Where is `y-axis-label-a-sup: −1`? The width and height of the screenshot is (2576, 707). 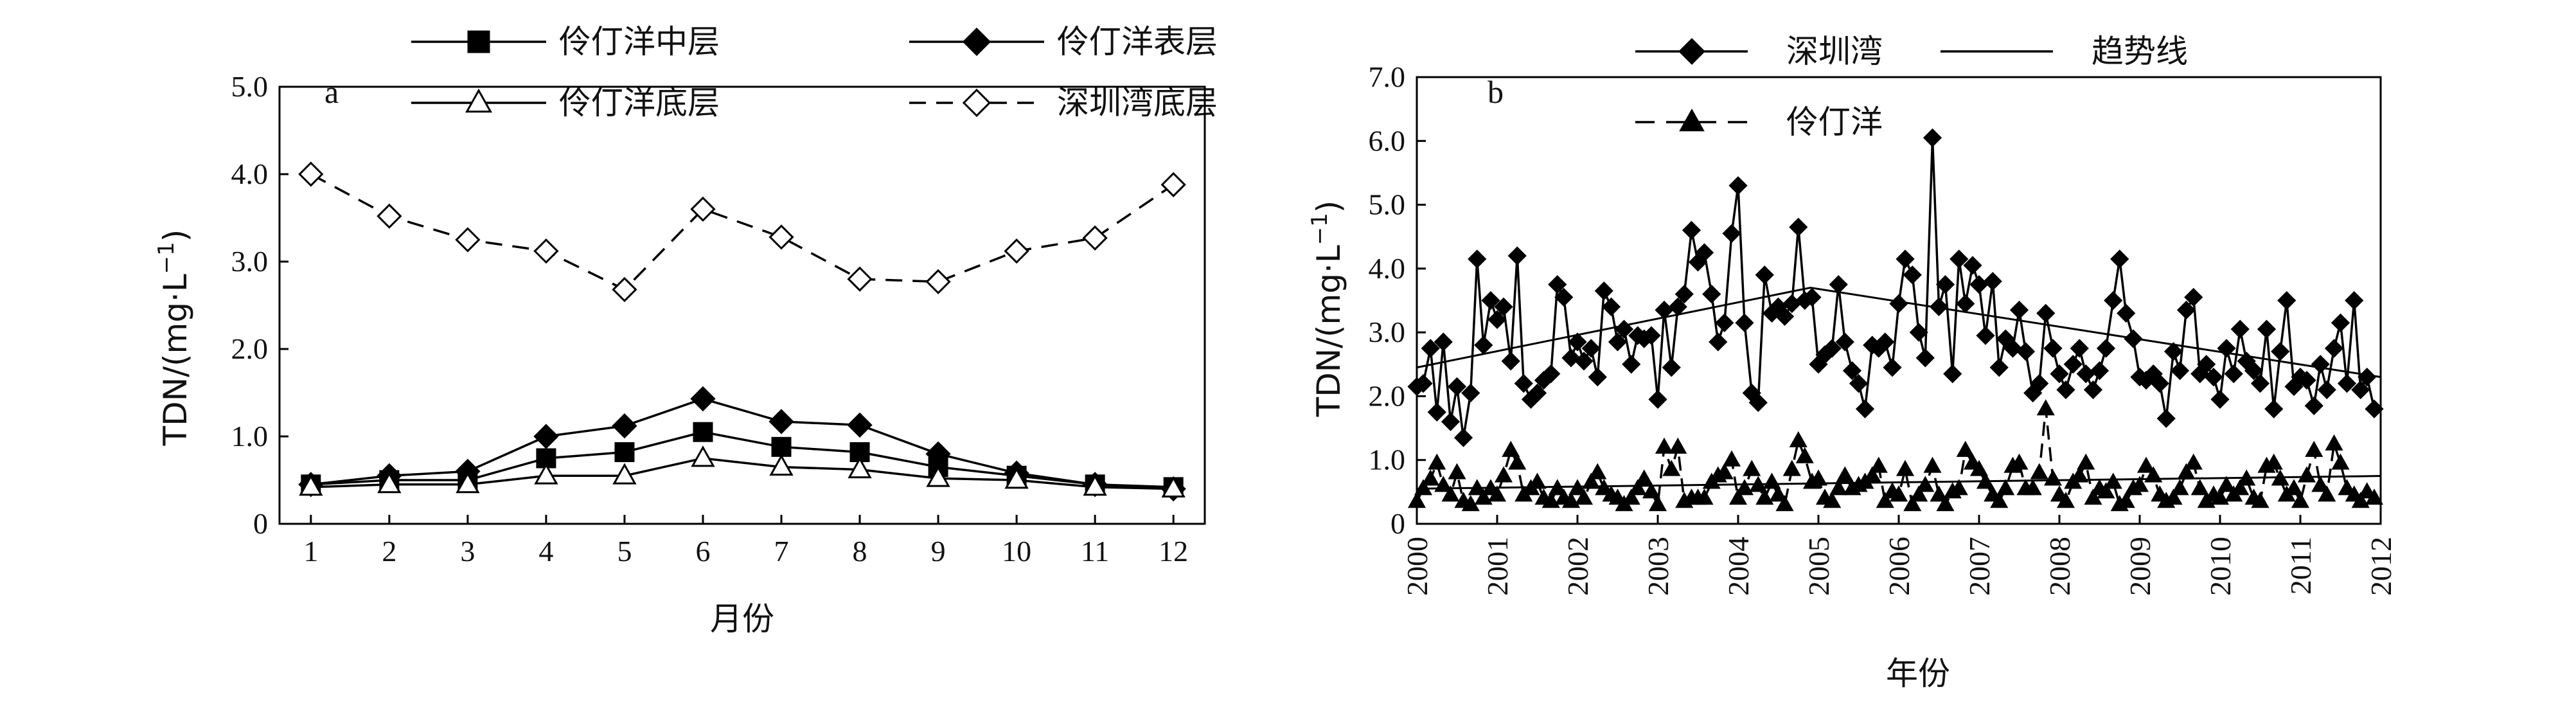
y-axis-label-a-sup: −1 is located at coordinates (166, 258).